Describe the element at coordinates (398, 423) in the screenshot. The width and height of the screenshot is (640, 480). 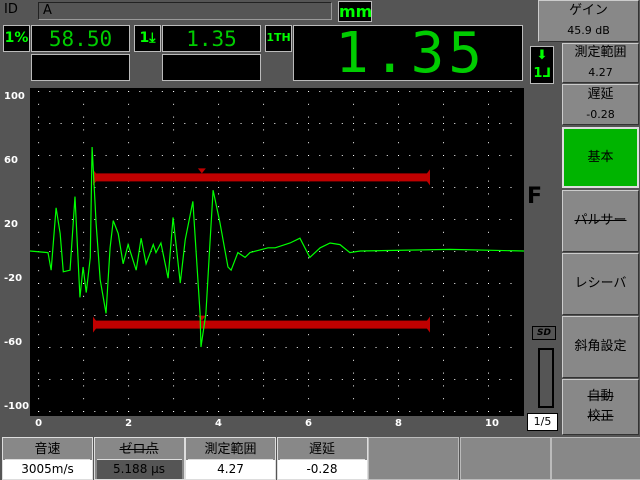
I see `x-tick-label: 8` at that location.